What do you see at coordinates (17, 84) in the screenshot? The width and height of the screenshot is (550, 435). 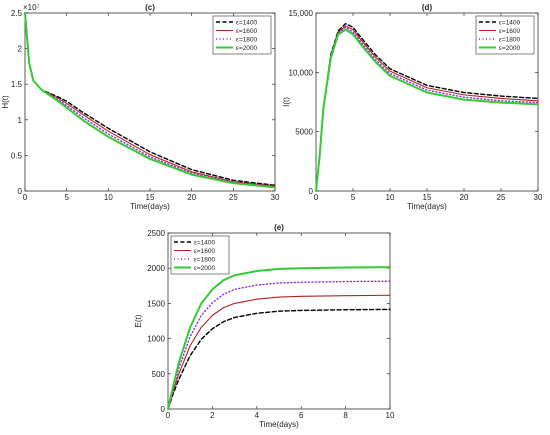 I see `y-tick-label: 1.5` at bounding box center [17, 84].